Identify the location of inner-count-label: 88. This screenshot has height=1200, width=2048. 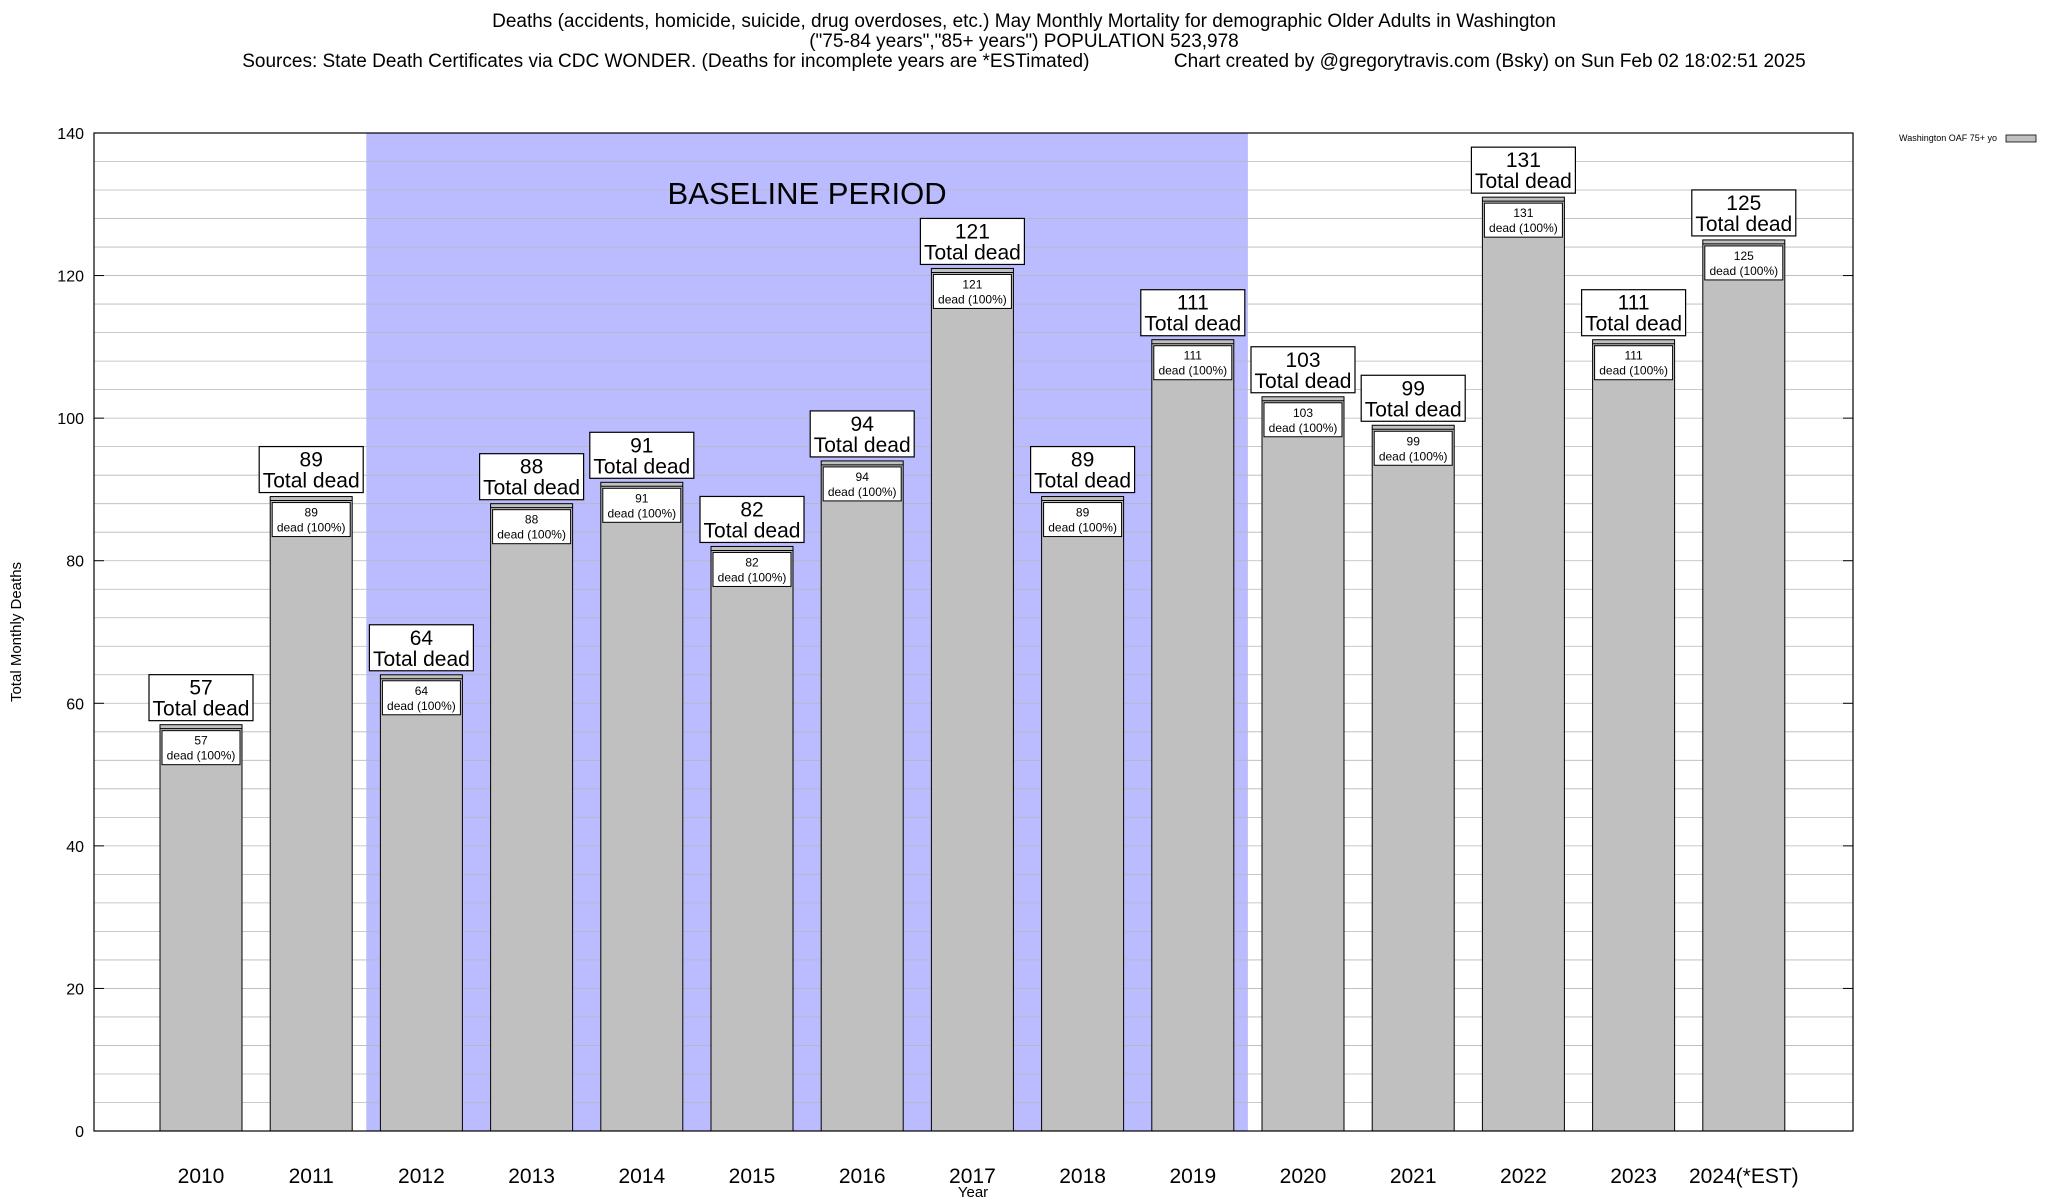
(532, 520).